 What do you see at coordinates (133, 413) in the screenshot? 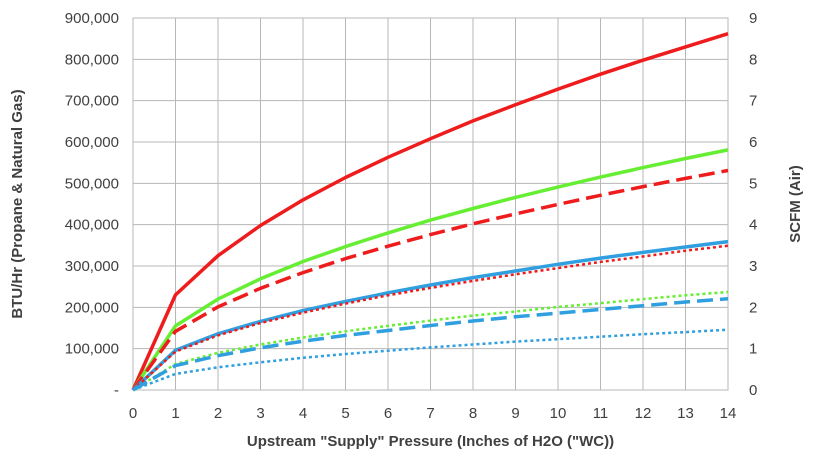
I see `x-tick-label: 0` at bounding box center [133, 413].